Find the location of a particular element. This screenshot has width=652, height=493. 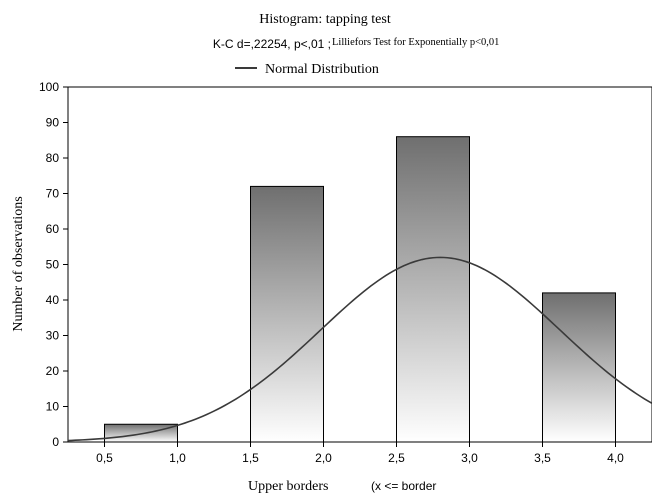

y-tick-label: 10 is located at coordinates (53, 407).